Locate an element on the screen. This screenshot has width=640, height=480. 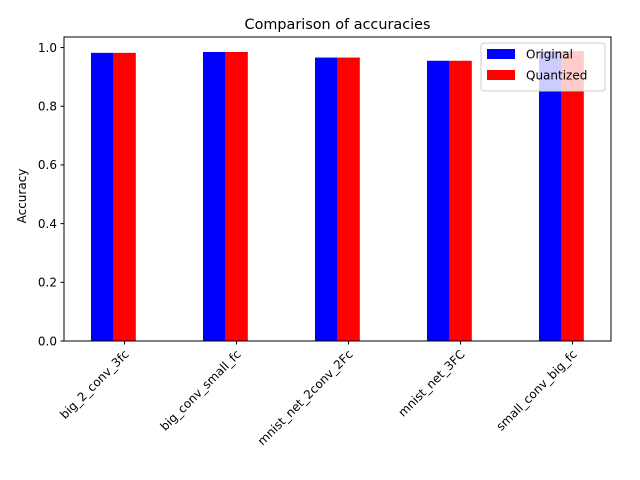
y-tick-label: 0.8 is located at coordinates (47, 107).